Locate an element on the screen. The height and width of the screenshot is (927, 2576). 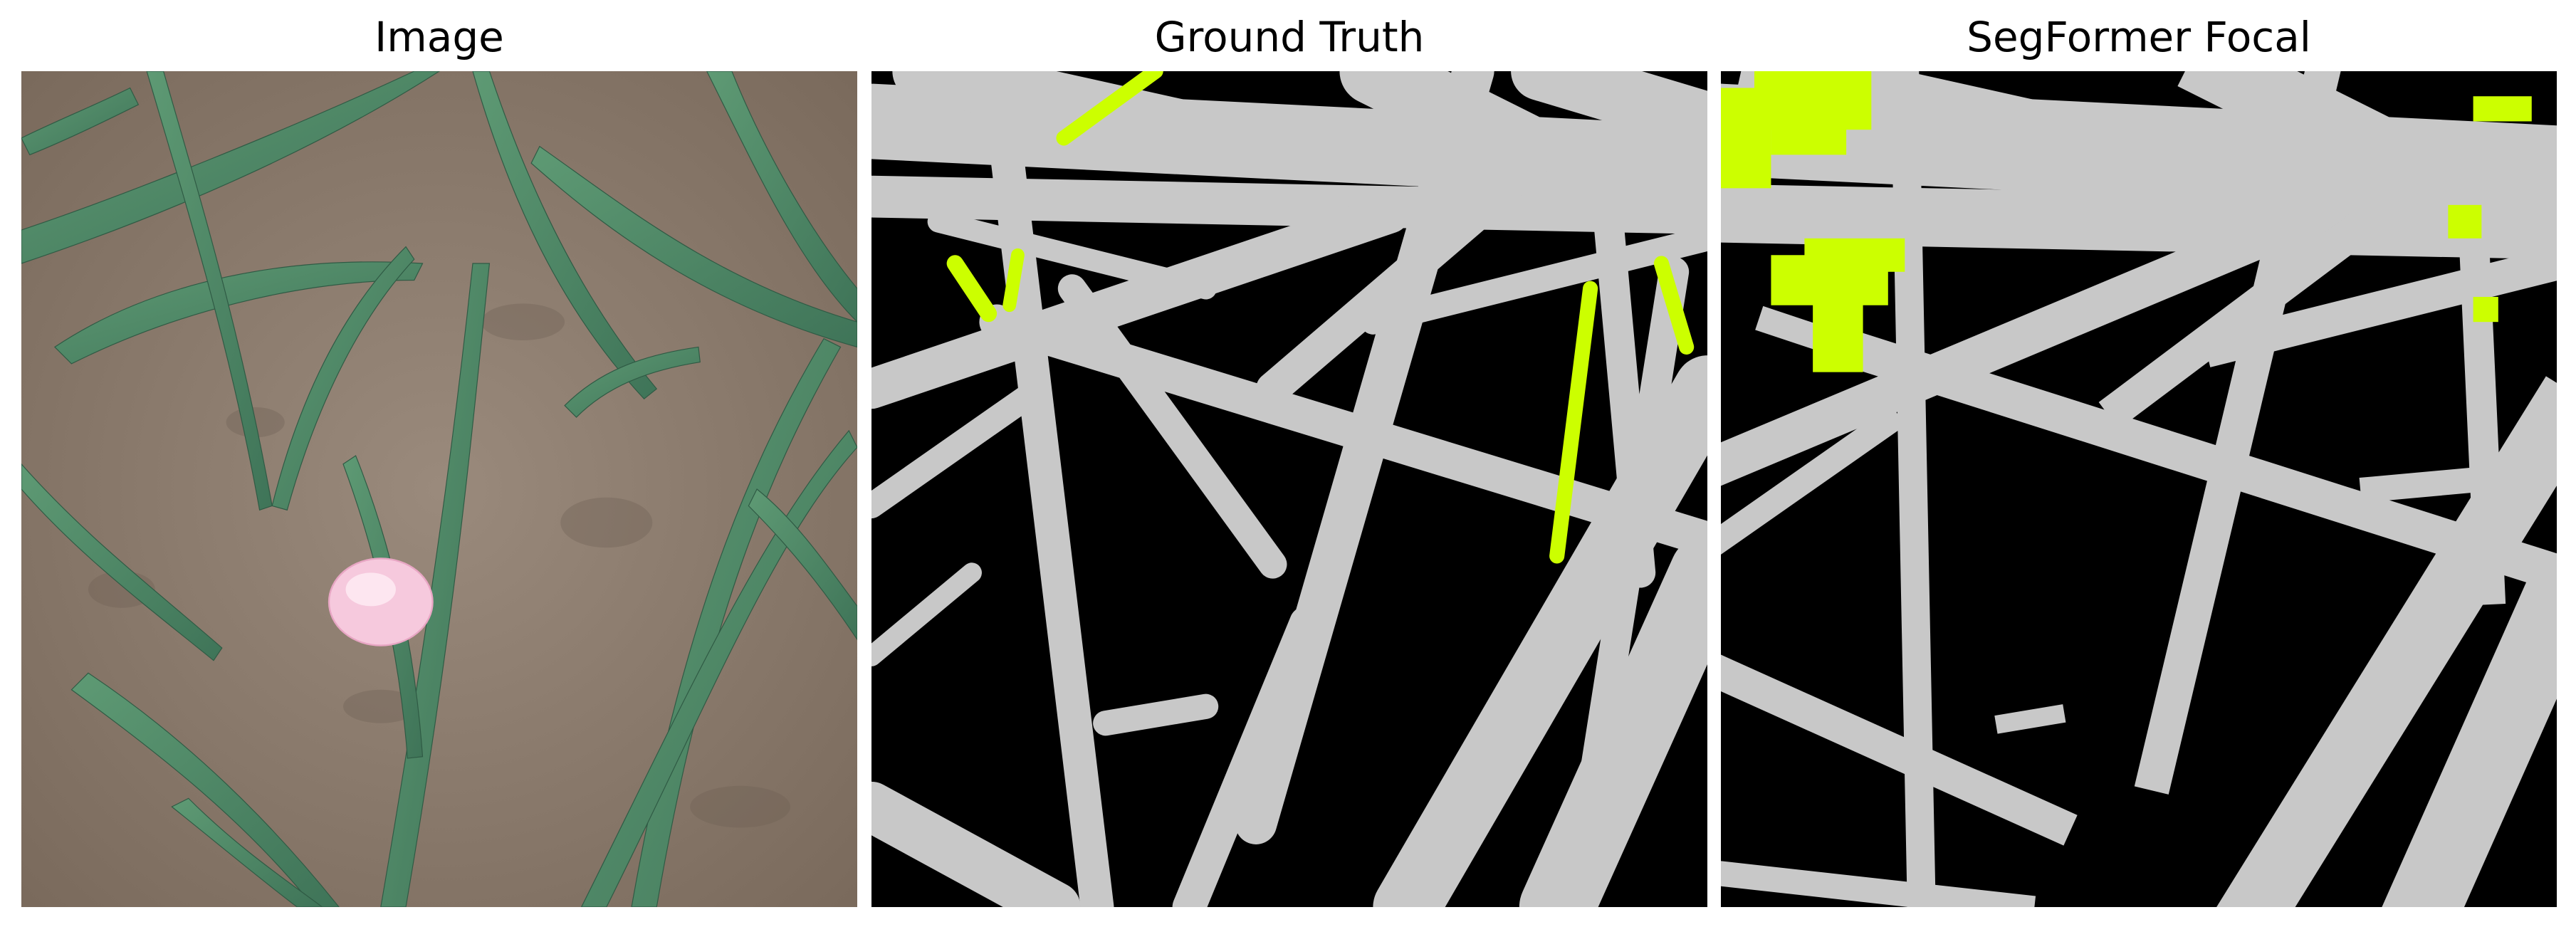
panel-title-segformer-focal: SegFormer Focal is located at coordinates (2139, 37).